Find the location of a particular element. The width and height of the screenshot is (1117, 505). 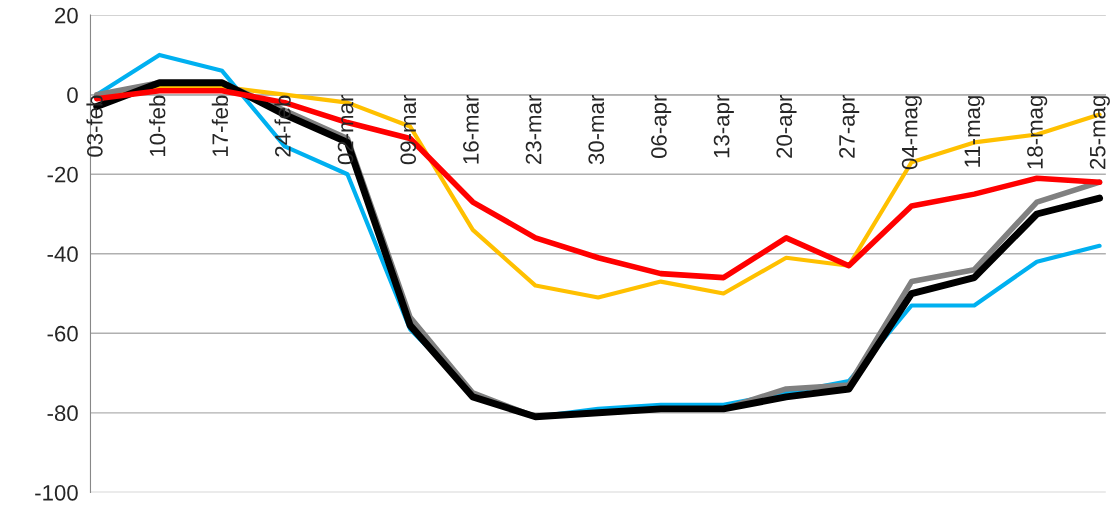

x-tick-label: 03-feb is located at coordinates (94, 126).